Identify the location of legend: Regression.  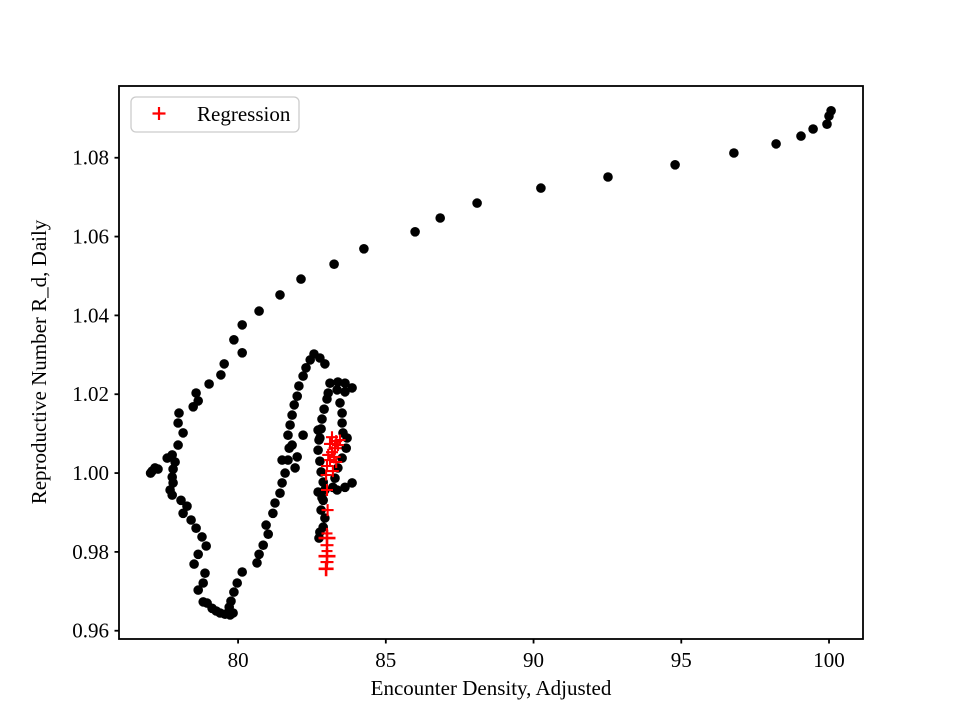
(215, 114).